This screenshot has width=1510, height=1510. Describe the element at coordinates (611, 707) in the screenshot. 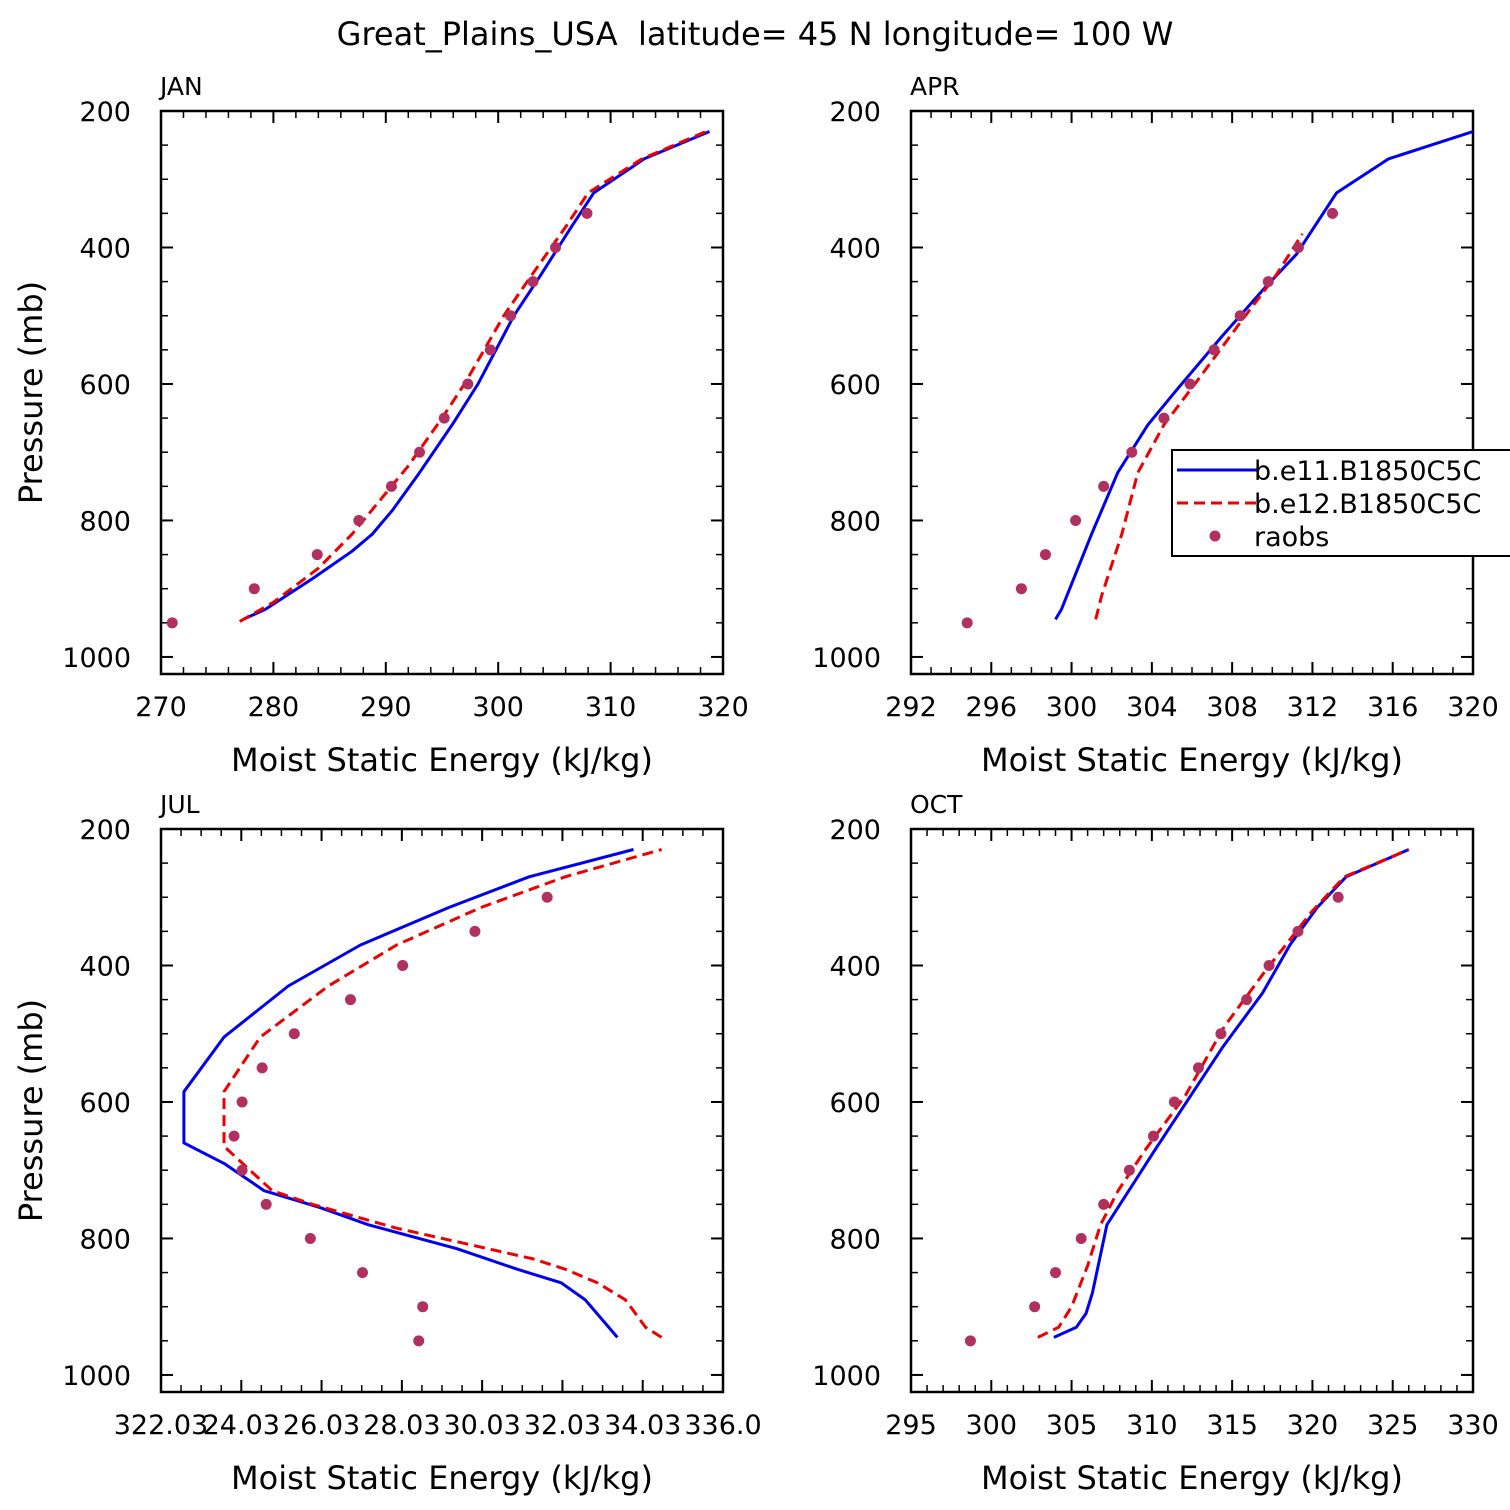

I see `x-tick-label: 310` at that location.